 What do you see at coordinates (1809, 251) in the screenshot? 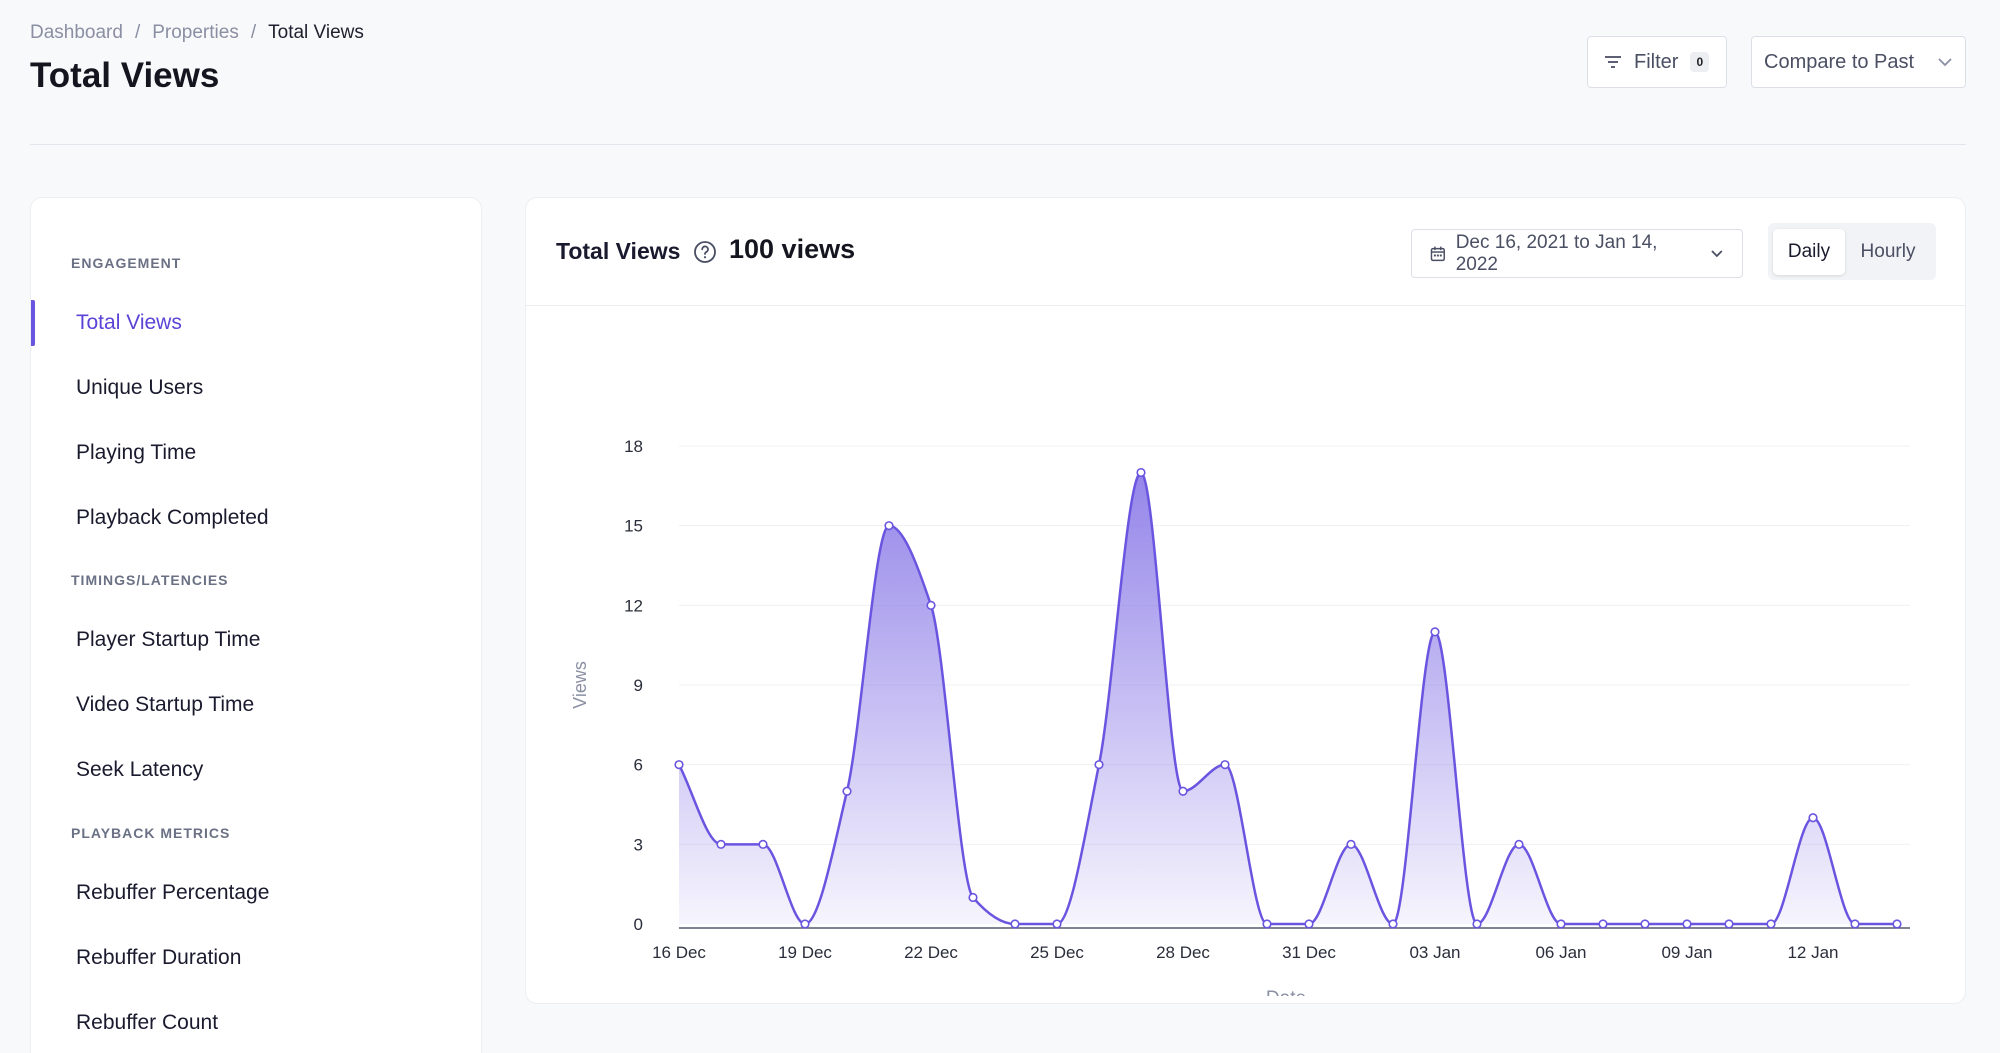
I see `toggle-daily: Daily` at bounding box center [1809, 251].